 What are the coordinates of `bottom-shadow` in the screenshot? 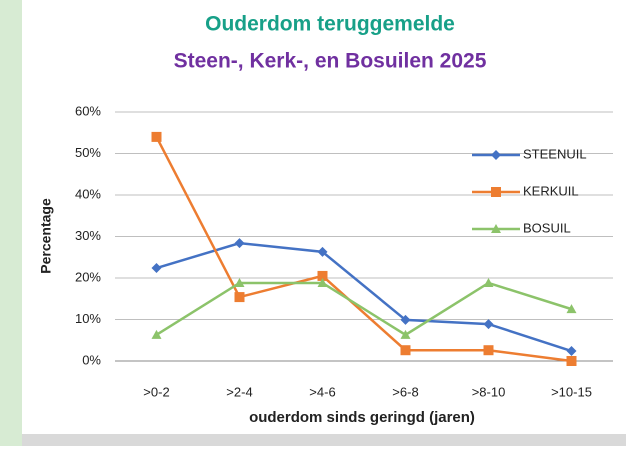 It's located at (324, 440).